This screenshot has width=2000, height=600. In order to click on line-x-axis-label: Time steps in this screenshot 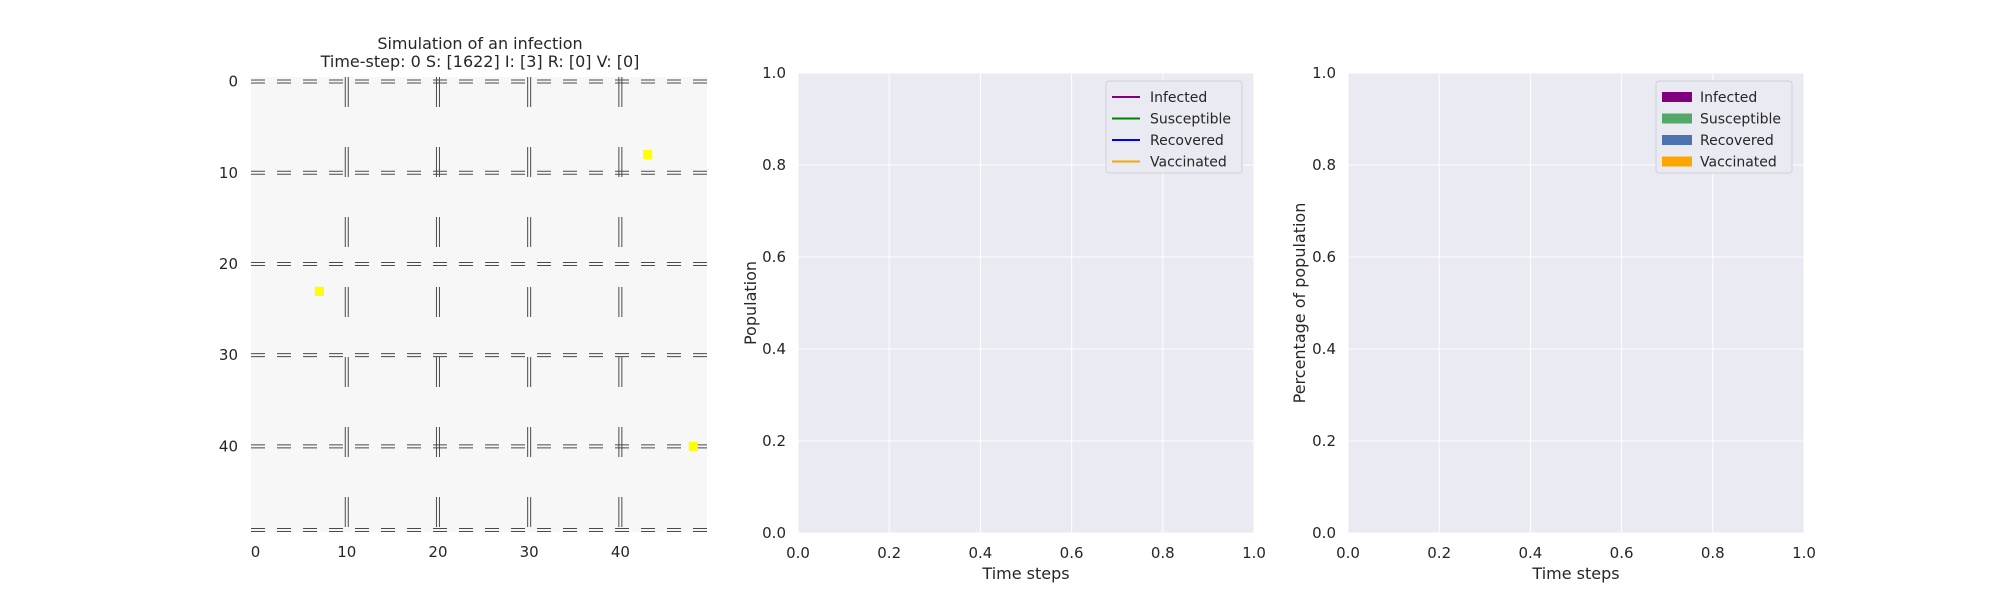, I will do `click(1025, 573)`.